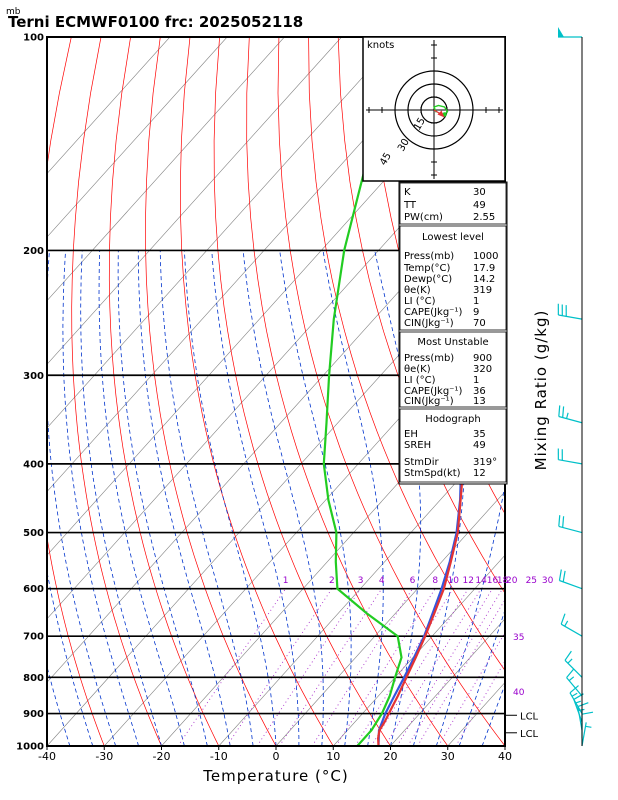 The image size is (618, 800). Describe the element at coordinates (104, 756) in the screenshot. I see `temperature-tick-label: -30` at that location.